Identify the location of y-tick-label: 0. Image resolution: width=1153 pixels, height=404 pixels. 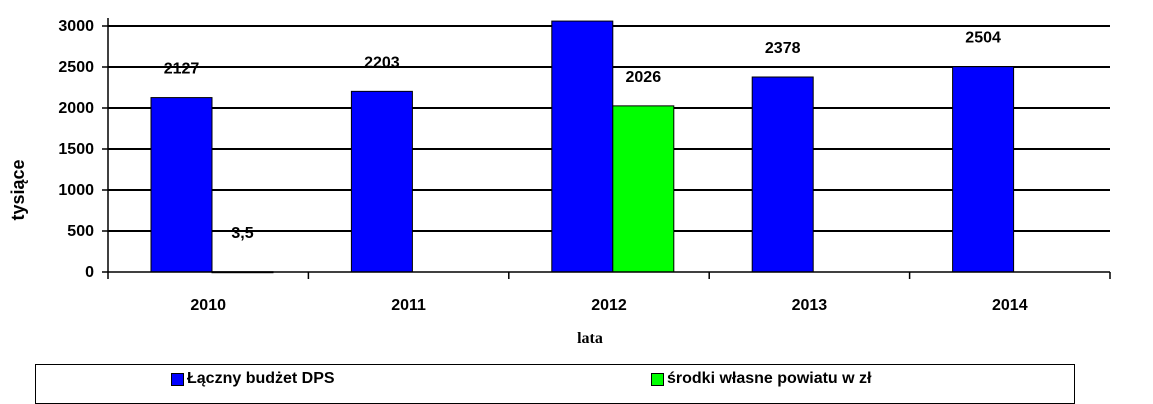
(89, 272).